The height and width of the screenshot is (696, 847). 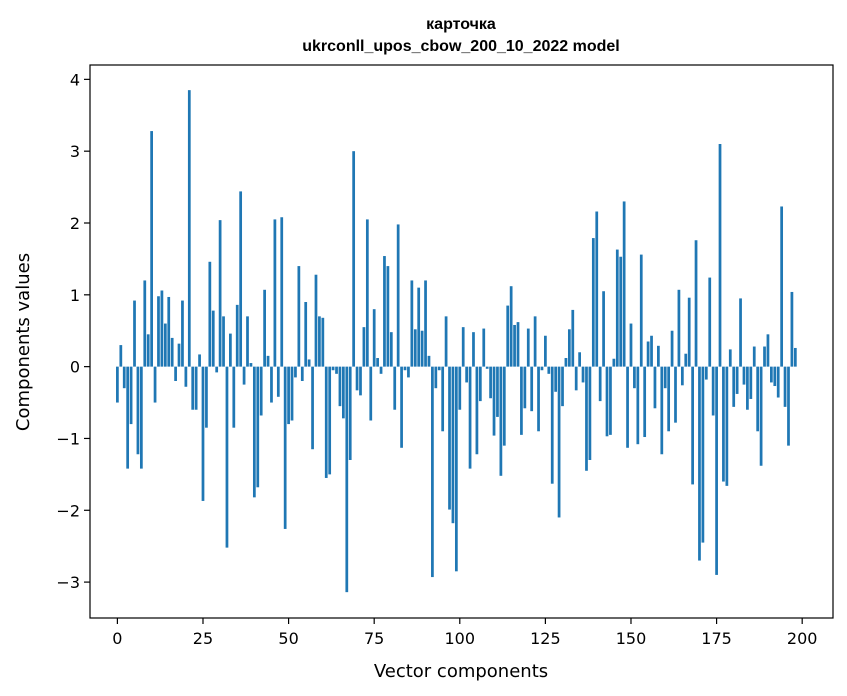 I want to click on y-tick-label: 0, so click(x=75, y=367).